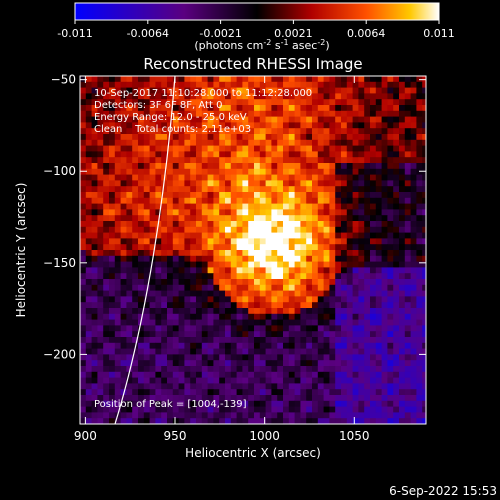 This screenshot has height=500, width=500. I want to click on chart-title: Reconstructed RHESSI Image, so click(252, 64).